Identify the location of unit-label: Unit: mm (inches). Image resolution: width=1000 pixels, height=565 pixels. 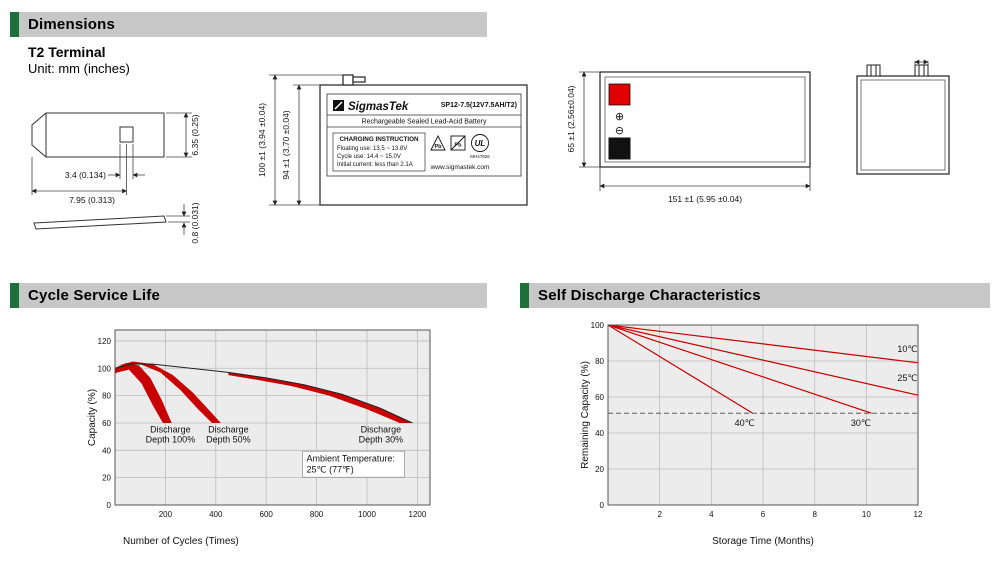
(79, 68).